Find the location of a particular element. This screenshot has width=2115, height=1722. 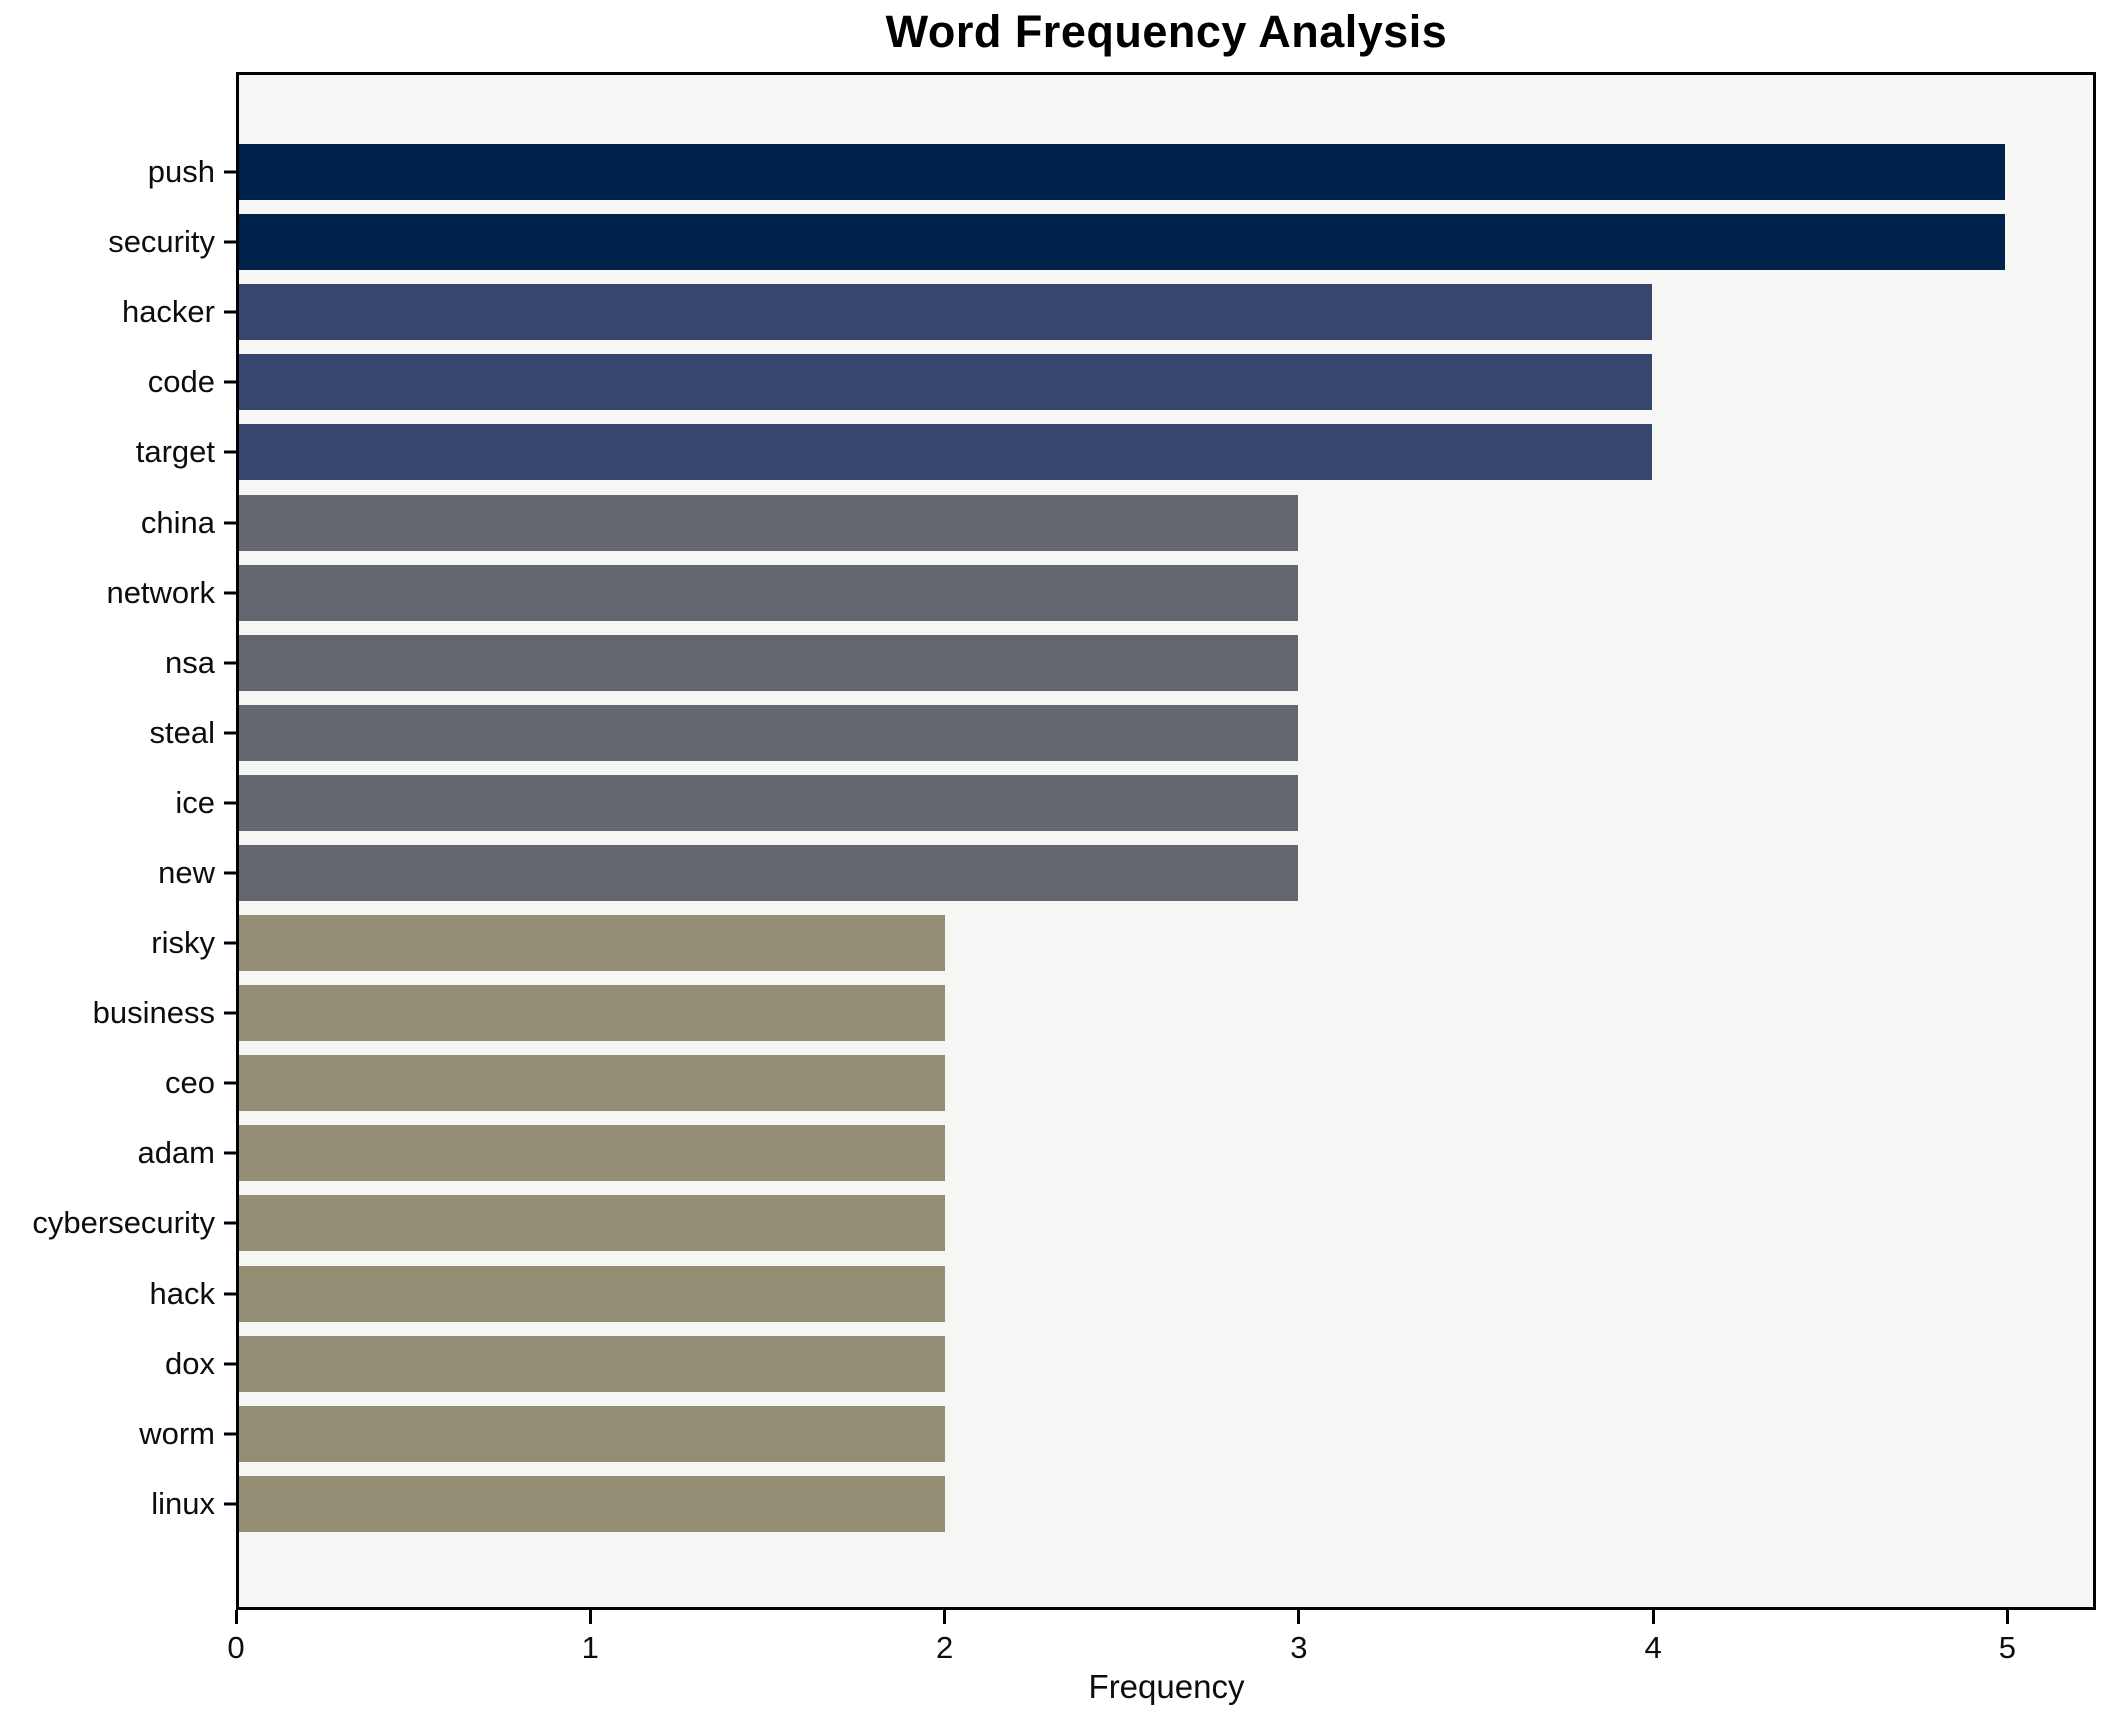

y-tick-label: nsa is located at coordinates (190, 662).